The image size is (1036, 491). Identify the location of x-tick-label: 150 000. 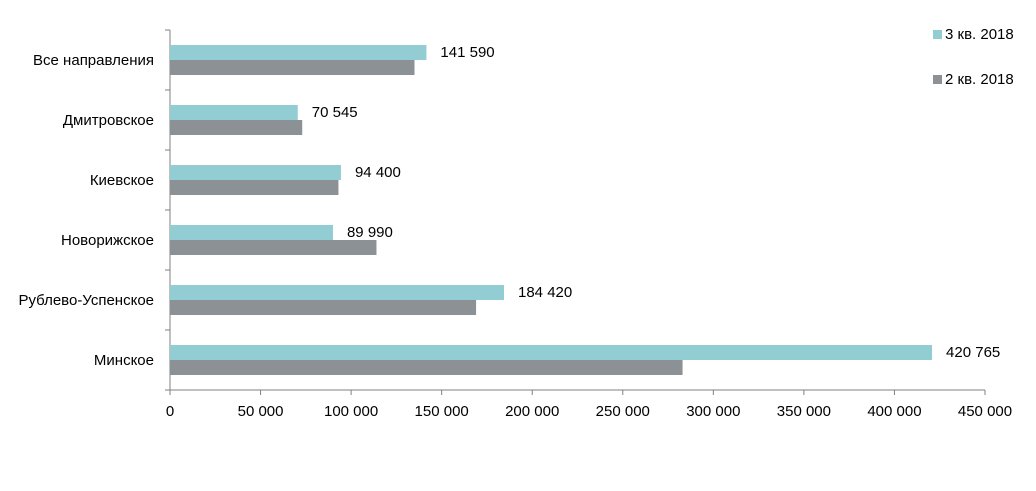
(442, 411).